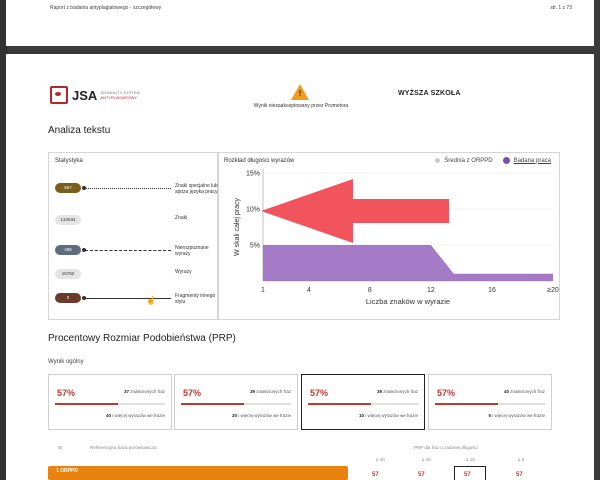  What do you see at coordinates (431, 290) in the screenshot?
I see `chart-x-tick-label: 12` at bounding box center [431, 290].